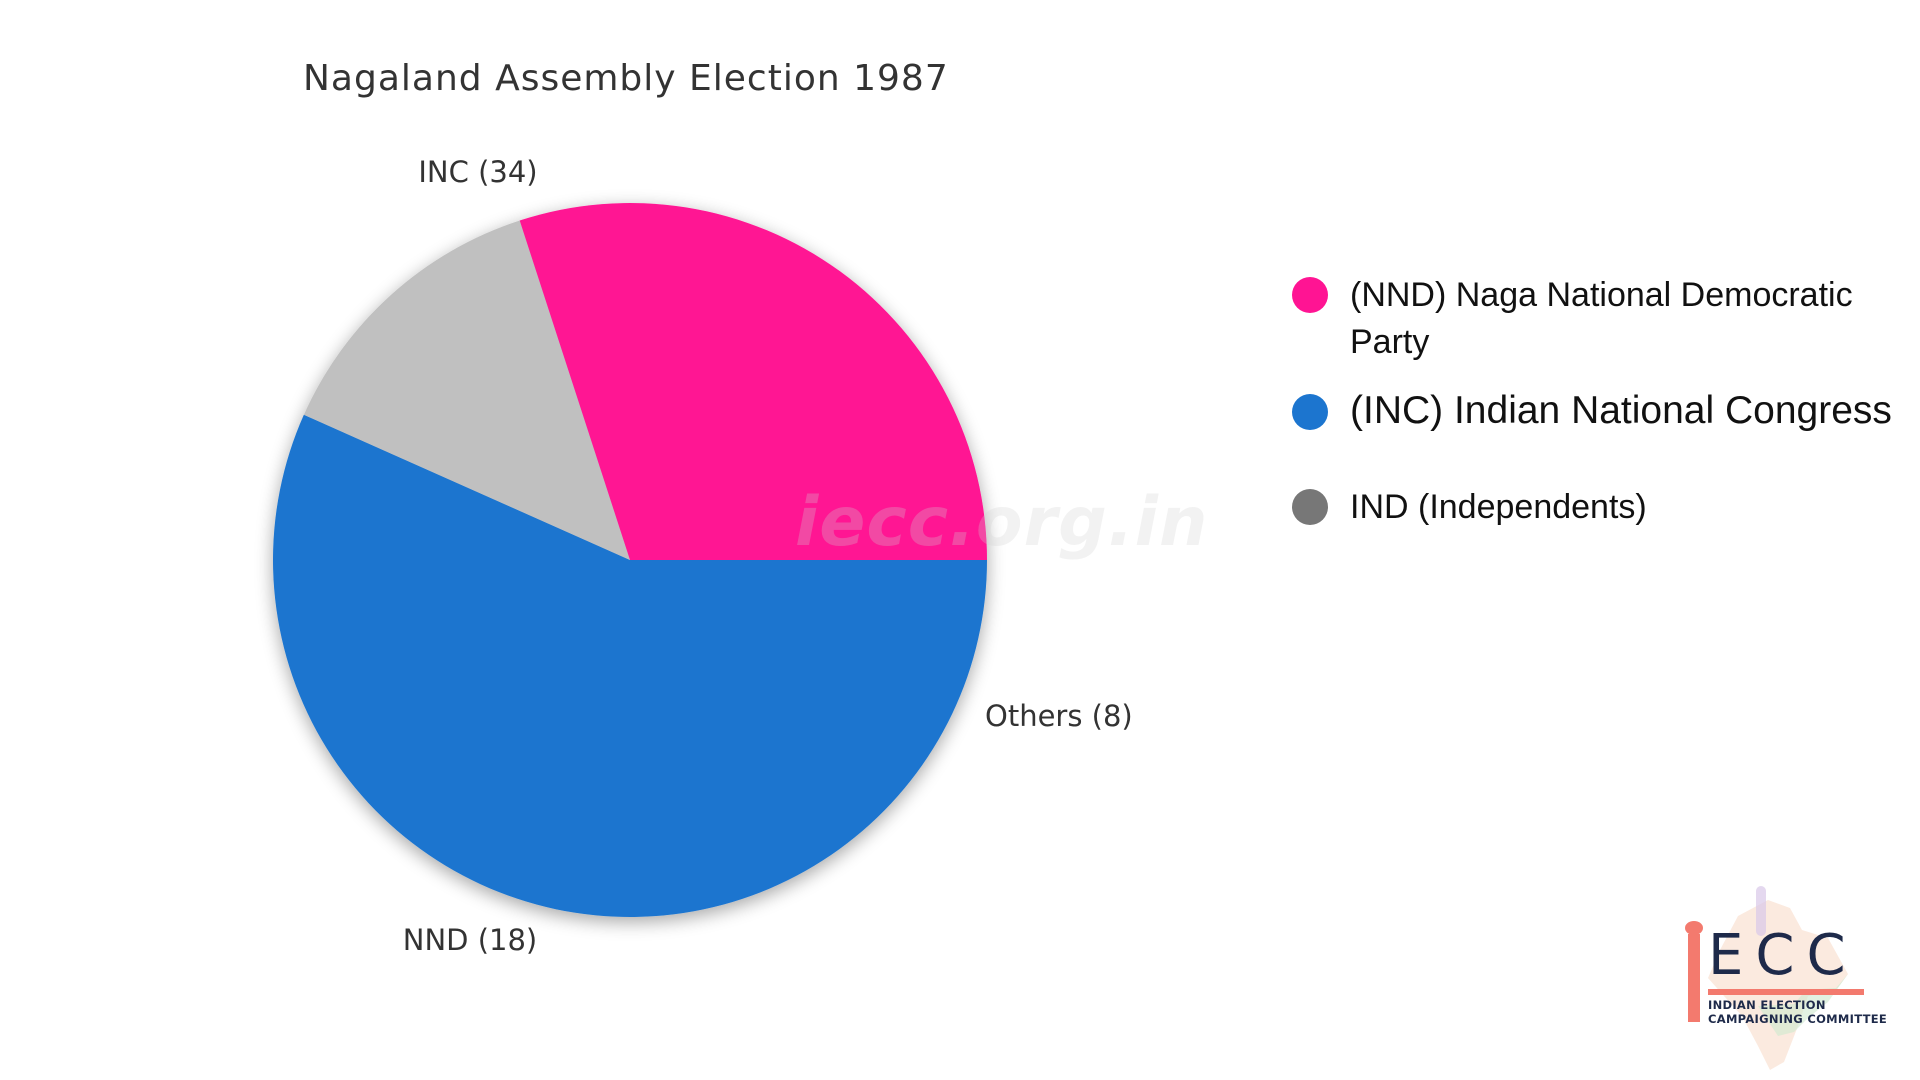 The width and height of the screenshot is (1920, 1080). What do you see at coordinates (1767, 1005) in the screenshot?
I see `logo-subtitle-line1: INDIAN ELECTION` at bounding box center [1767, 1005].